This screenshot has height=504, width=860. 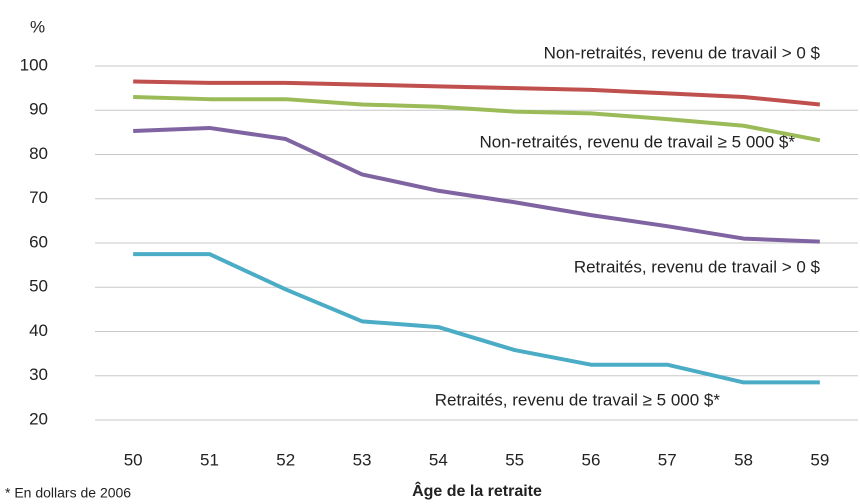 I want to click on series-label: Non-retraités, revenu de travail > 0 $, so click(x=682, y=52).